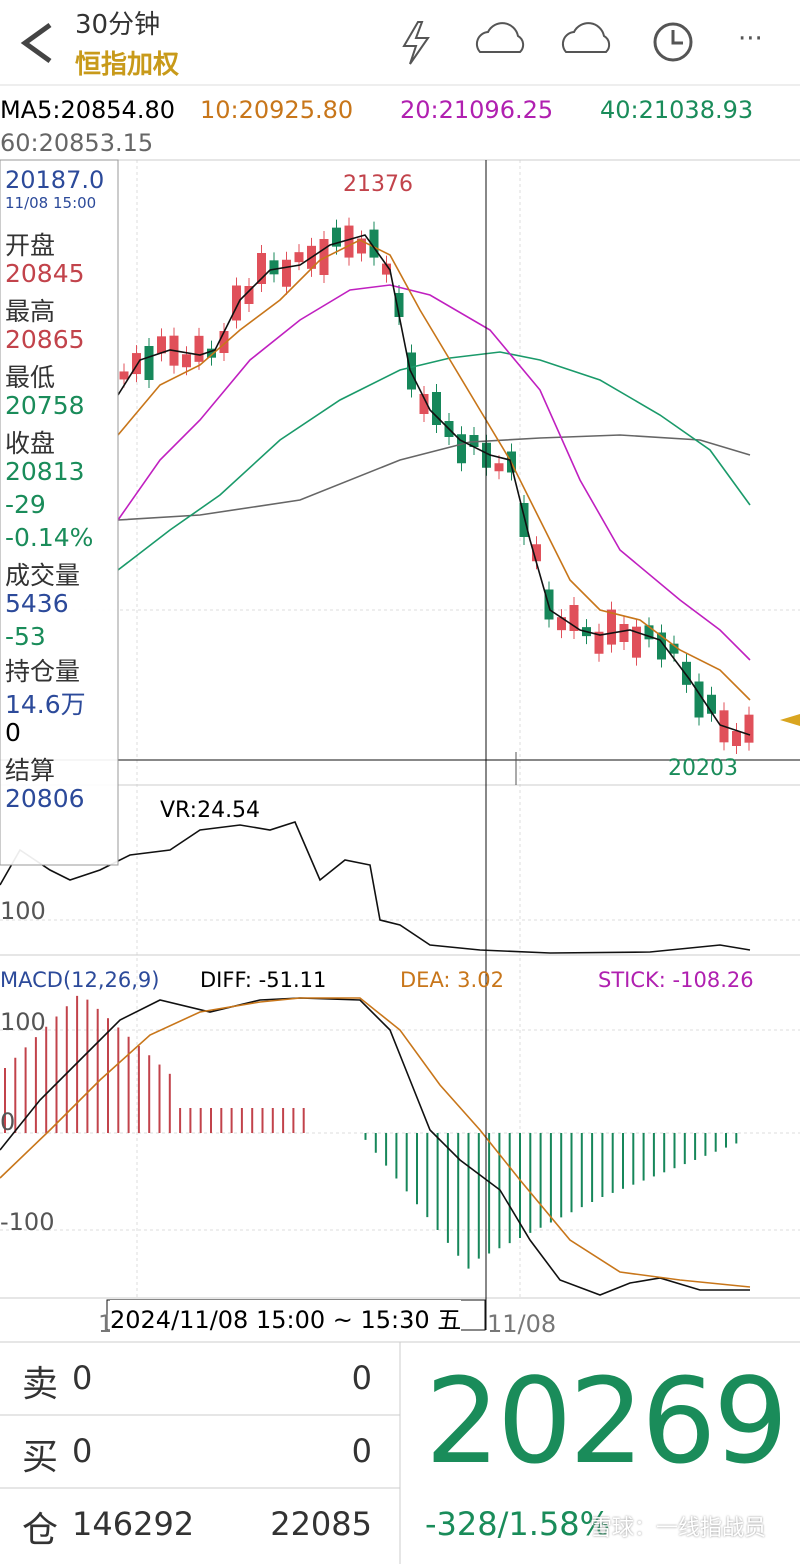 The image size is (800, 1564). I want to click on info-value: -0.14%, so click(49, 537).